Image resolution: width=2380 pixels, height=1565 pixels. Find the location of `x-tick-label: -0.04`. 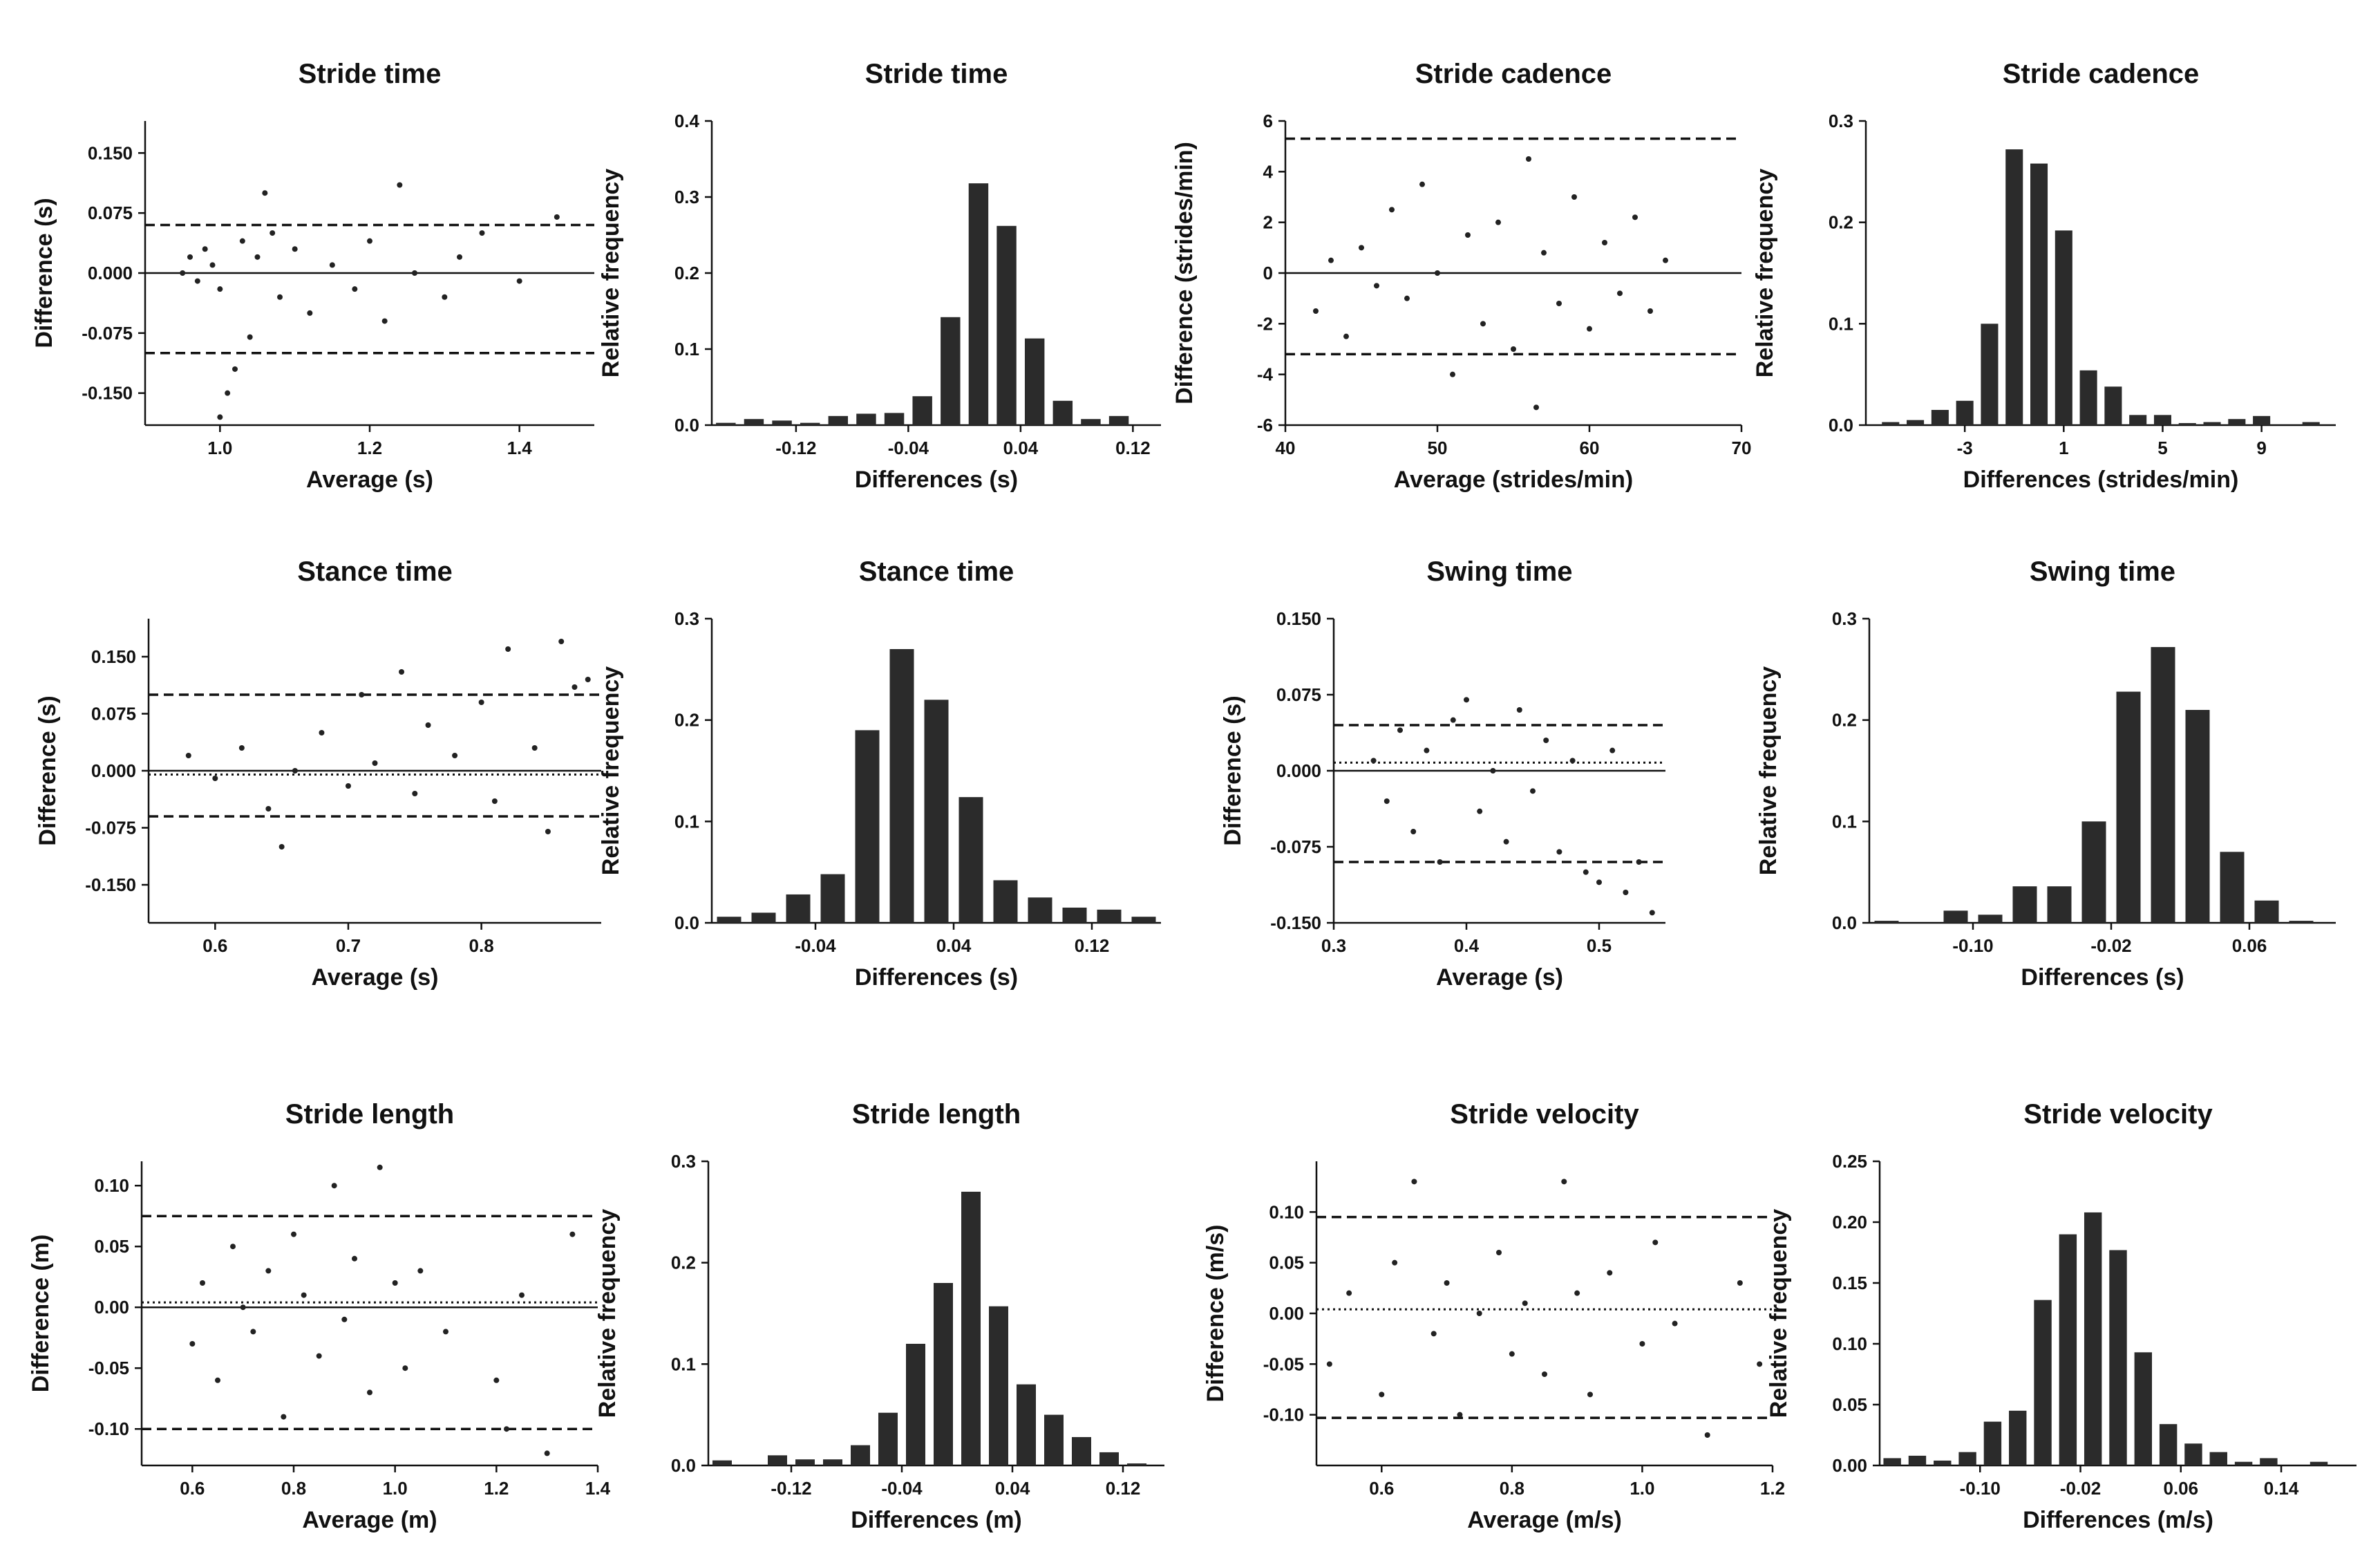

x-tick-label: -0.04 is located at coordinates (902, 1489).